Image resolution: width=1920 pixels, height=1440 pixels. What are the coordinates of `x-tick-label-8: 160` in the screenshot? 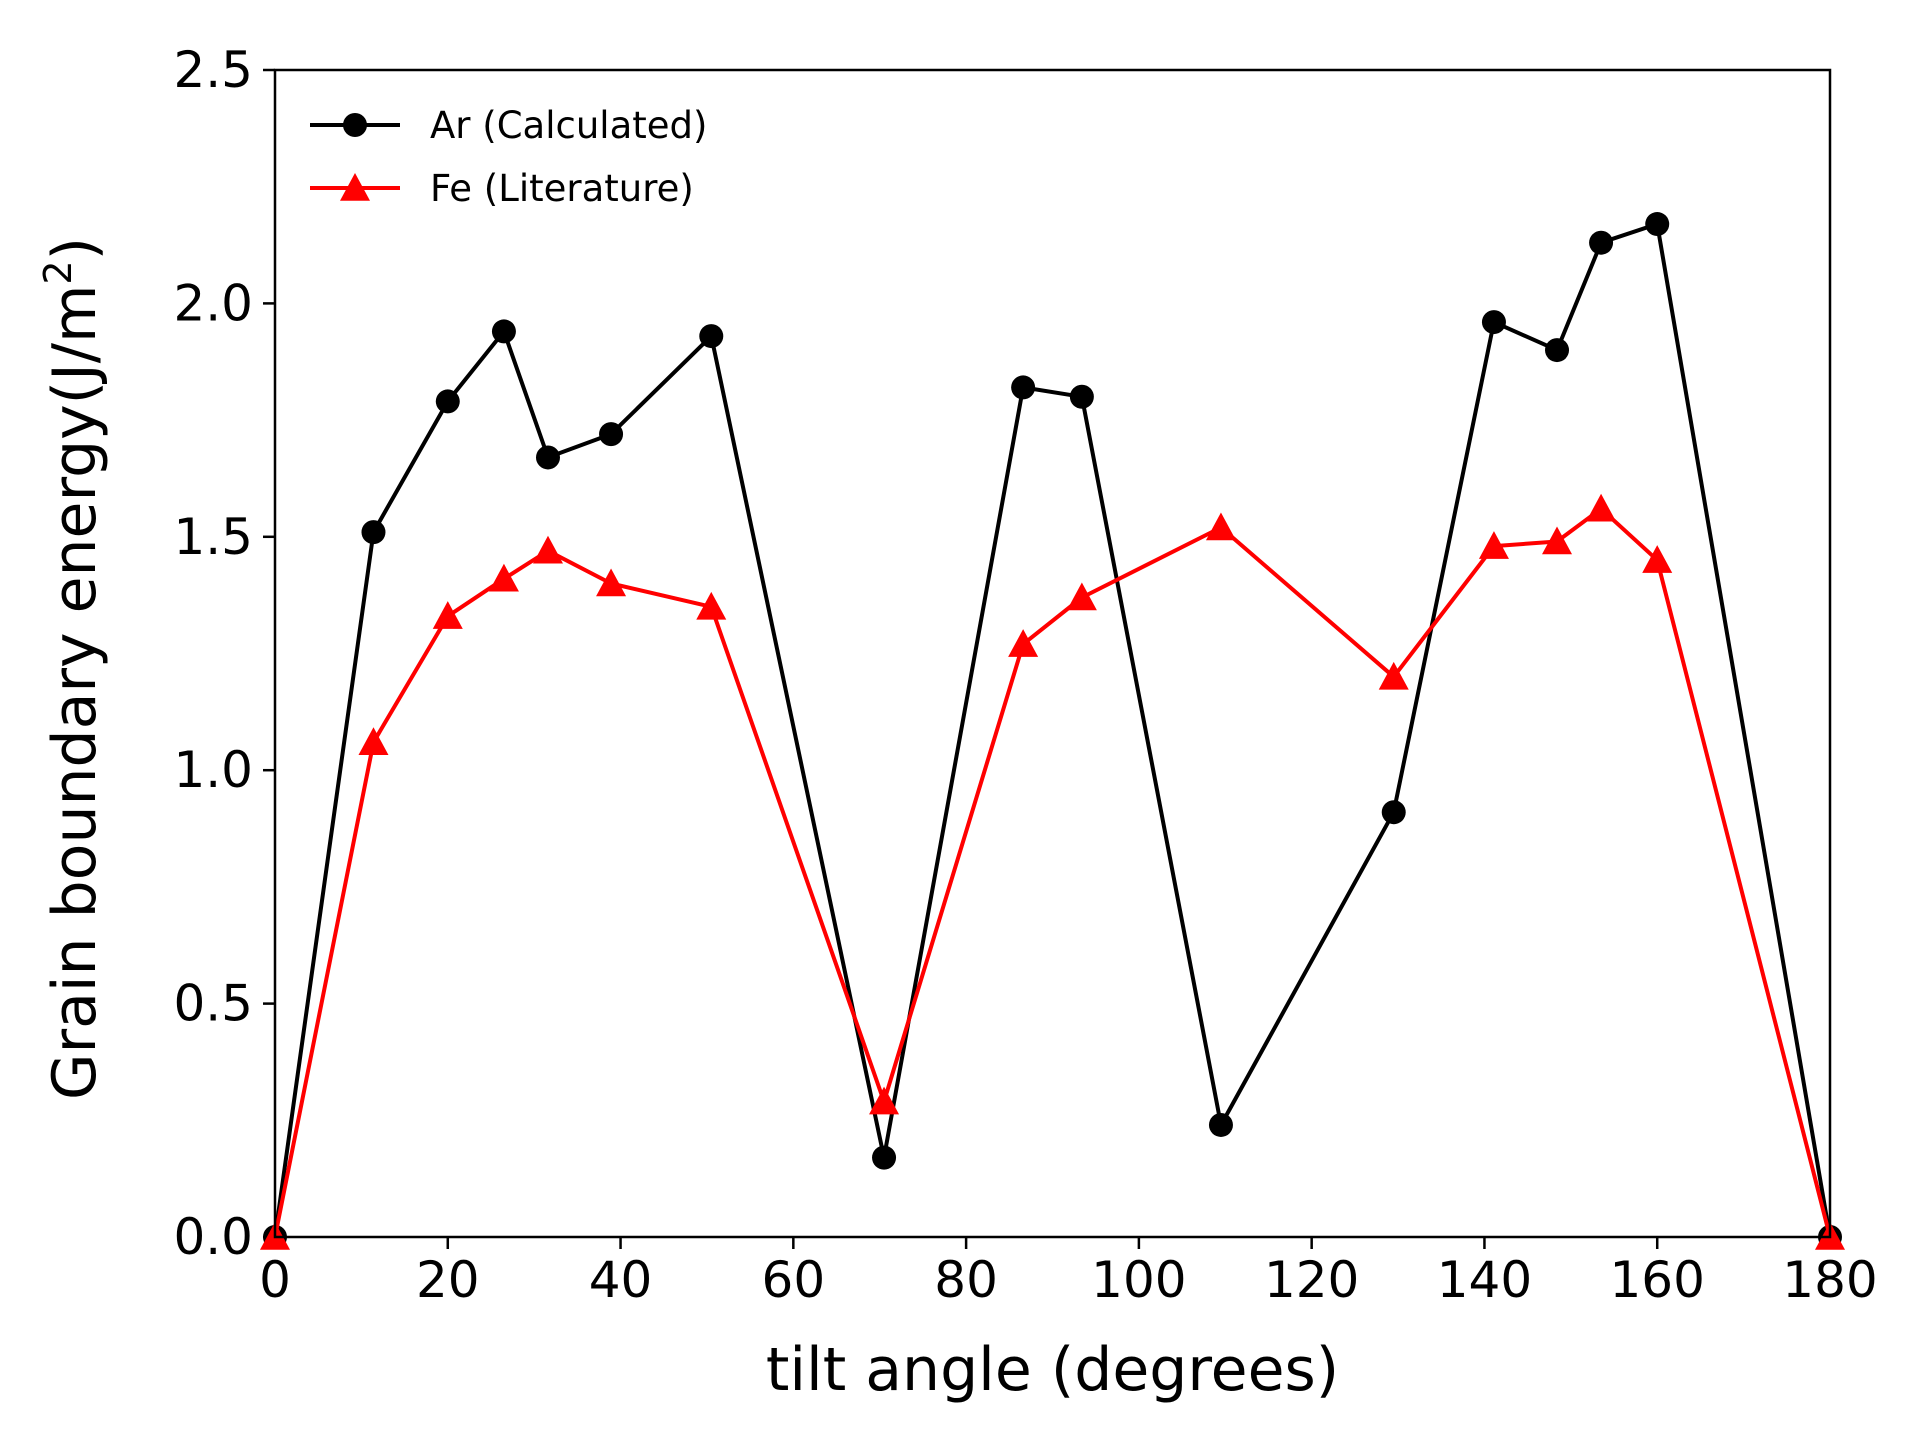 It's located at (1657, 1280).